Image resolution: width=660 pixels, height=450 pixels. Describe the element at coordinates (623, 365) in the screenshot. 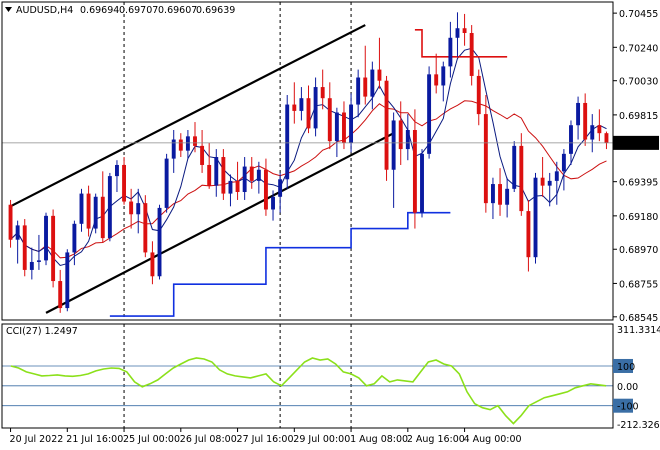

I see `cci-level-tag` at that location.